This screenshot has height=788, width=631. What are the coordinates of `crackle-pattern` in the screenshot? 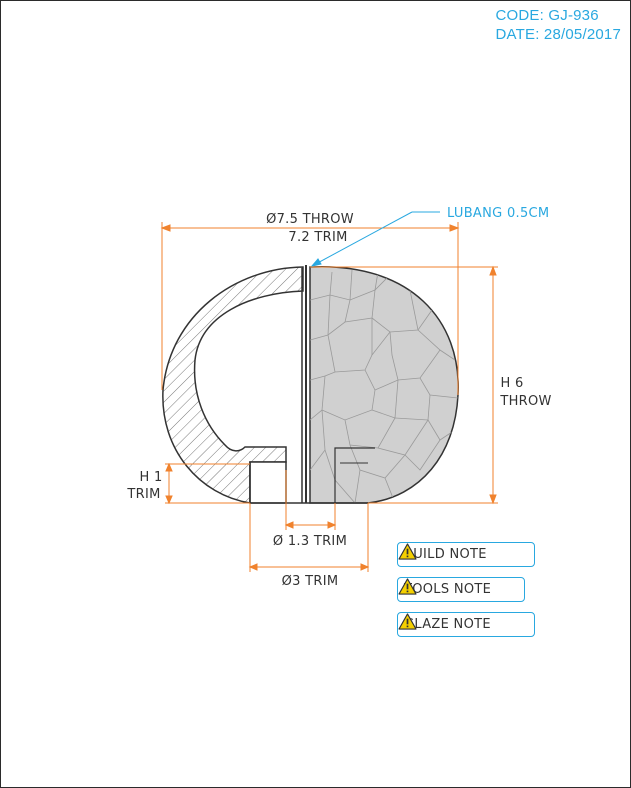 It's located at (384, 386).